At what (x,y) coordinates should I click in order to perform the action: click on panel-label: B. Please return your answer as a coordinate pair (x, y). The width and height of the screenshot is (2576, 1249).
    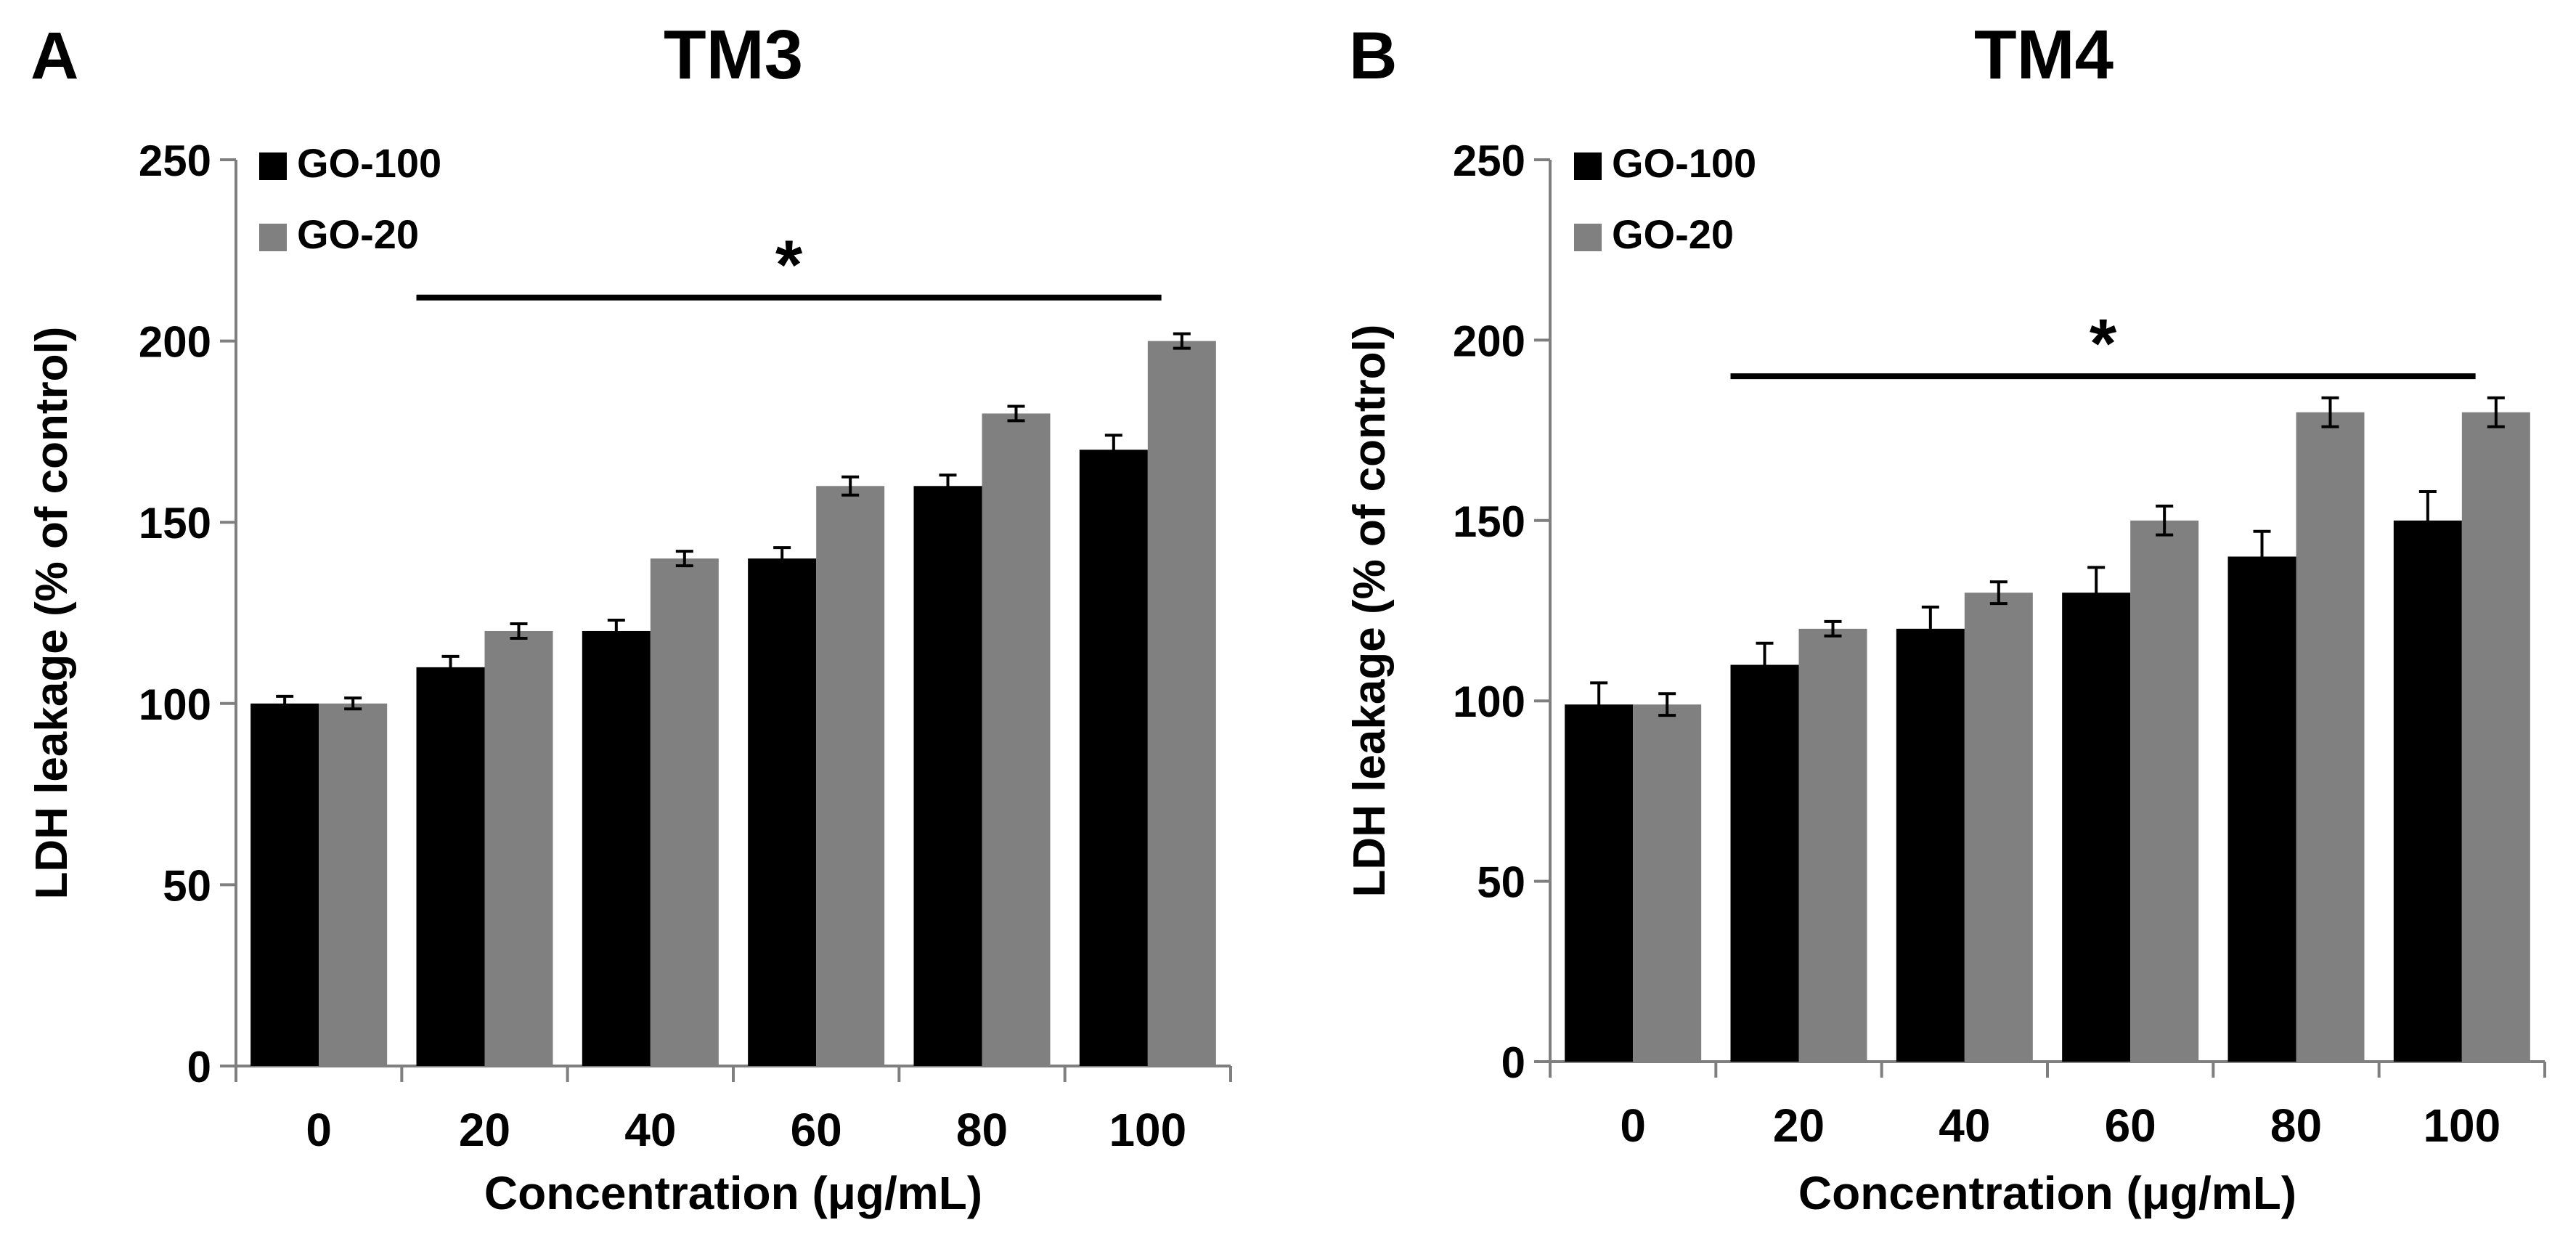
    Looking at the image, I should click on (1373, 56).